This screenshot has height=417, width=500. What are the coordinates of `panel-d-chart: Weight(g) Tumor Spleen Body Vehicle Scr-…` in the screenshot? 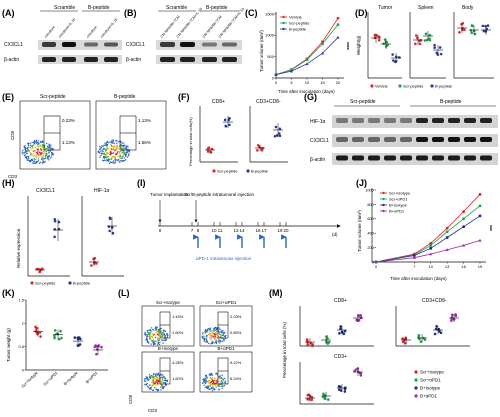 It's located at (425, 47).